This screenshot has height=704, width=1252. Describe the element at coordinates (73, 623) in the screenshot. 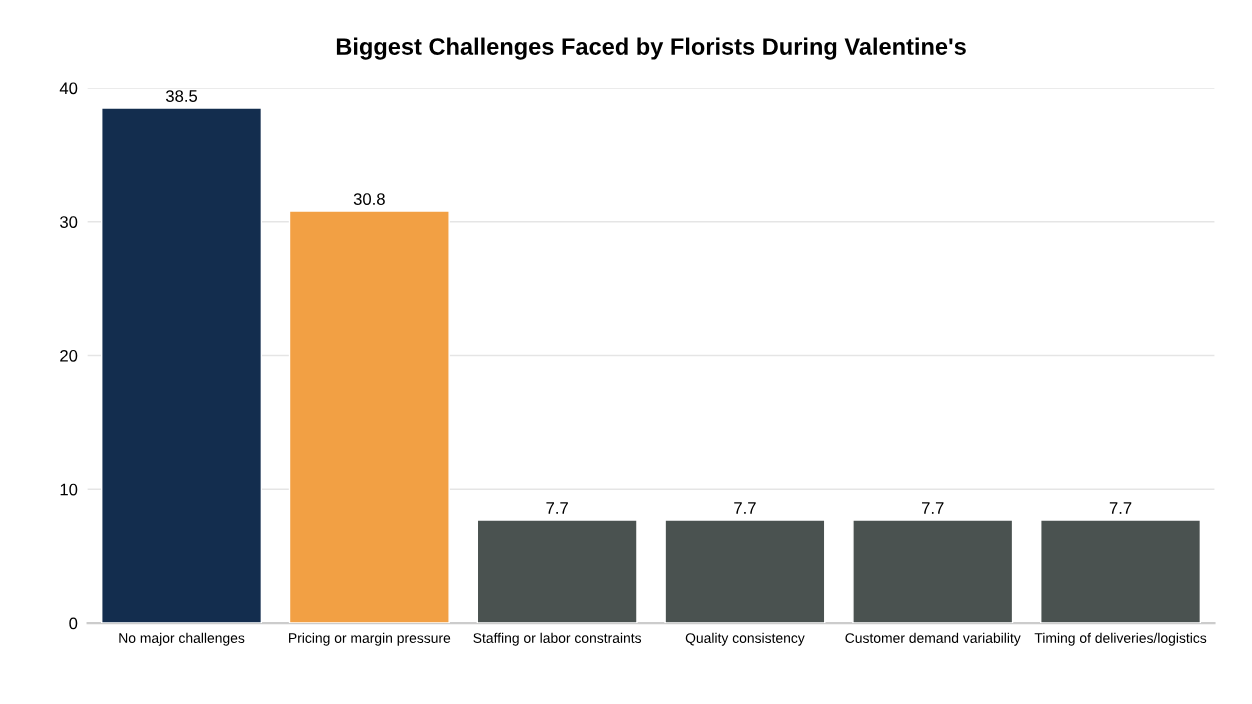

I see `y-tick-label: 0` at that location.